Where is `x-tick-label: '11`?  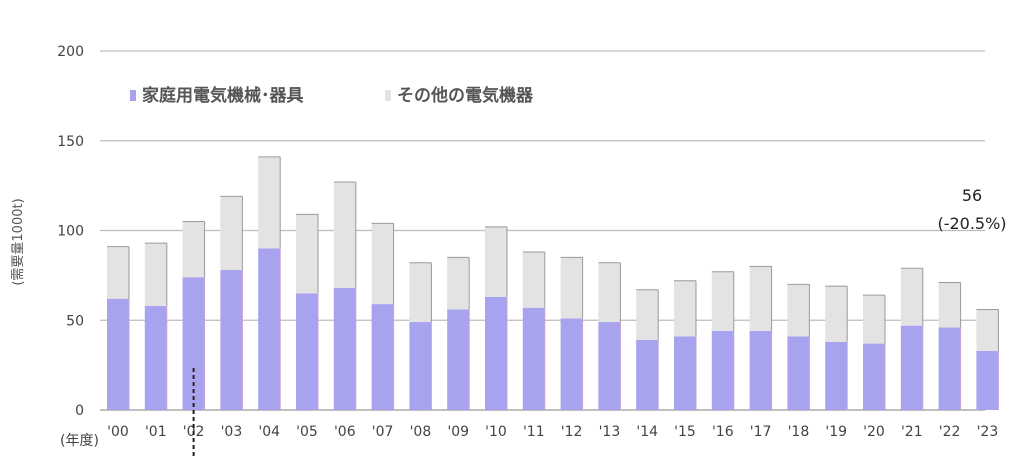
x-tick-label: '11 is located at coordinates (534, 432).